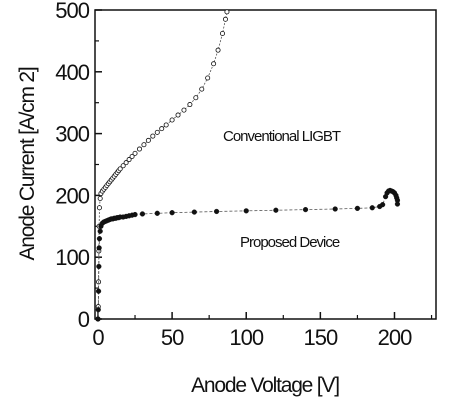 The height and width of the screenshot is (404, 451). Describe the element at coordinates (72, 257) in the screenshot. I see `y-tick-label: 100` at that location.